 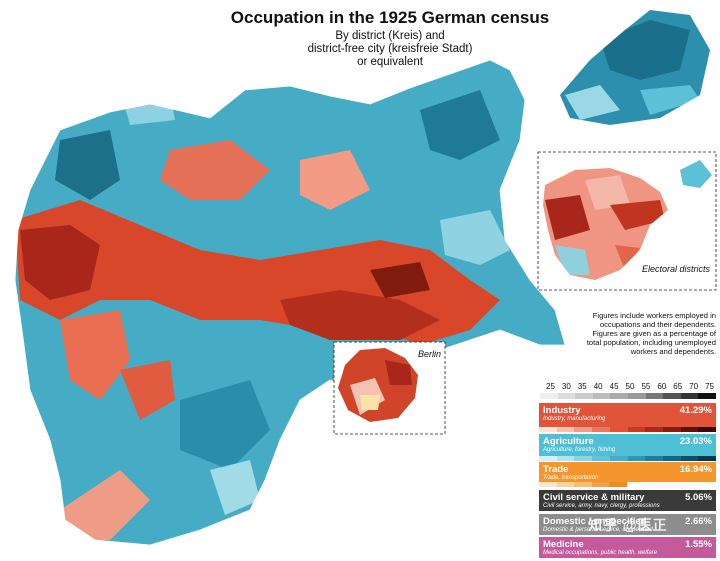 I want to click on scale-tick-30: 30, so click(x=566, y=386).